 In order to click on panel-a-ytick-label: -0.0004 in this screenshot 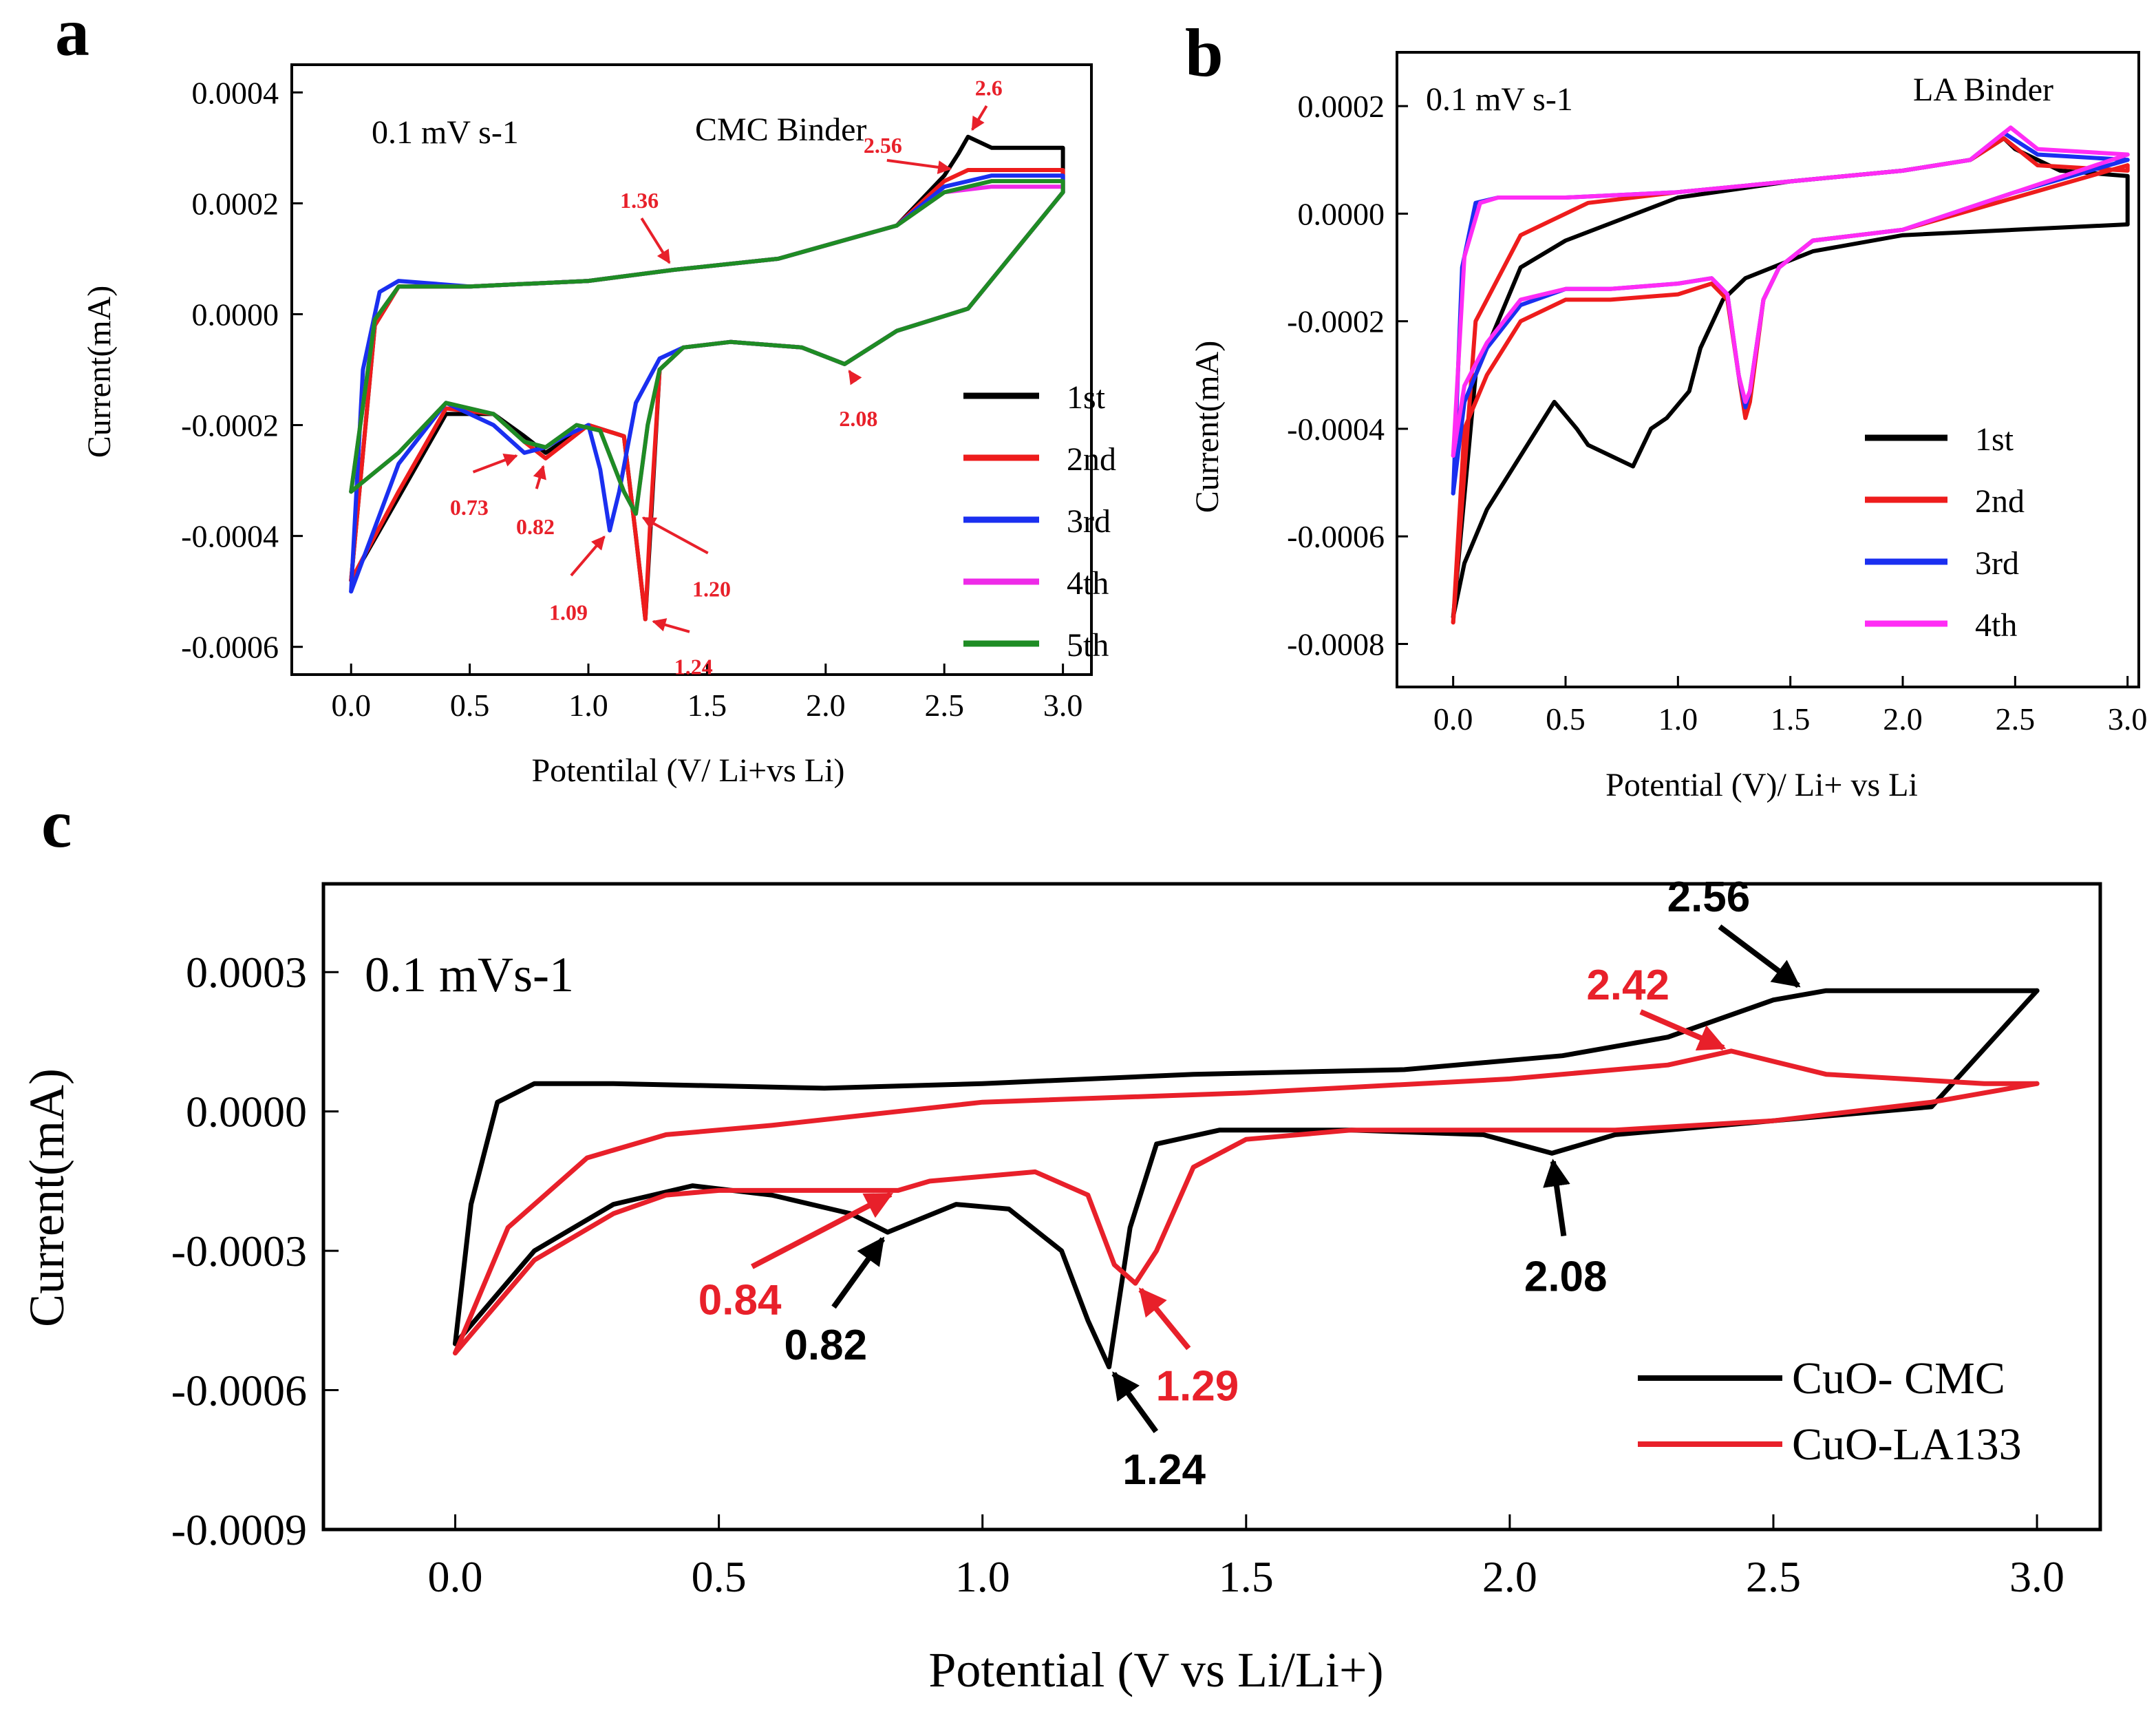, I will do `click(230, 536)`.